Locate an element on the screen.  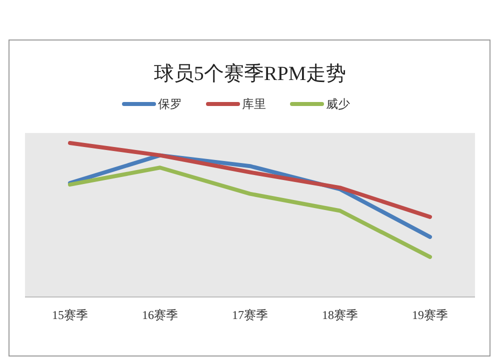
x-tick-label: 16赛季 is located at coordinates (160, 315).